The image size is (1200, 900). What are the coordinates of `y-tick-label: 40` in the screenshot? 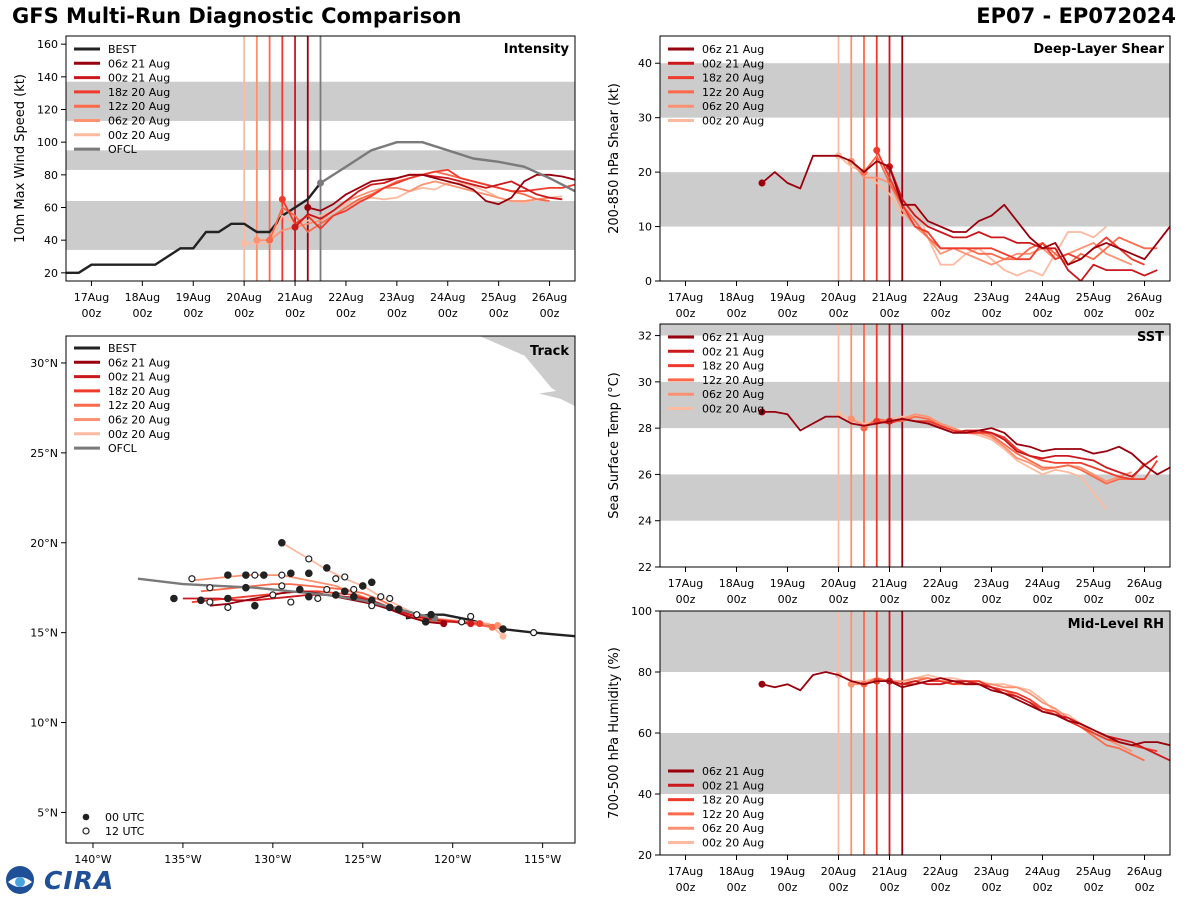 It's located at (645, 63).